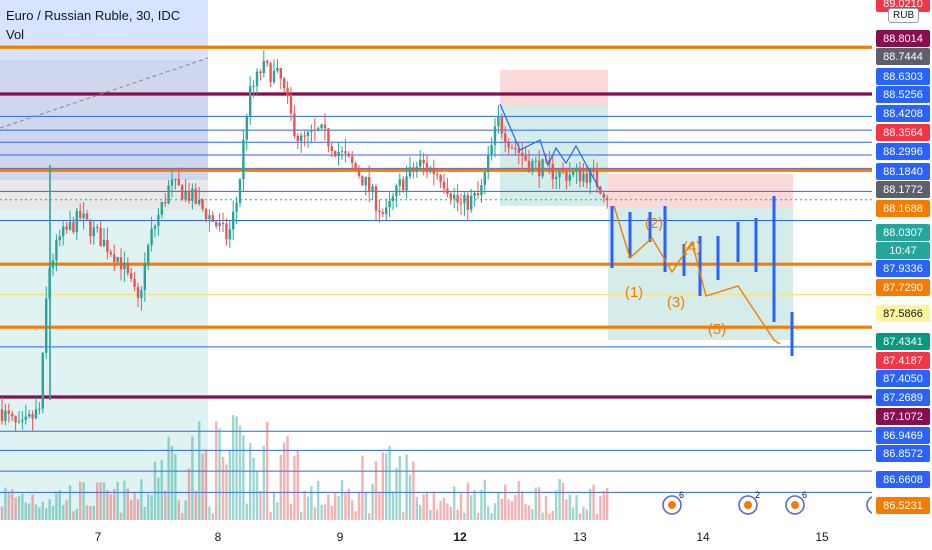  I want to click on wave-label: (1), so click(634, 292).